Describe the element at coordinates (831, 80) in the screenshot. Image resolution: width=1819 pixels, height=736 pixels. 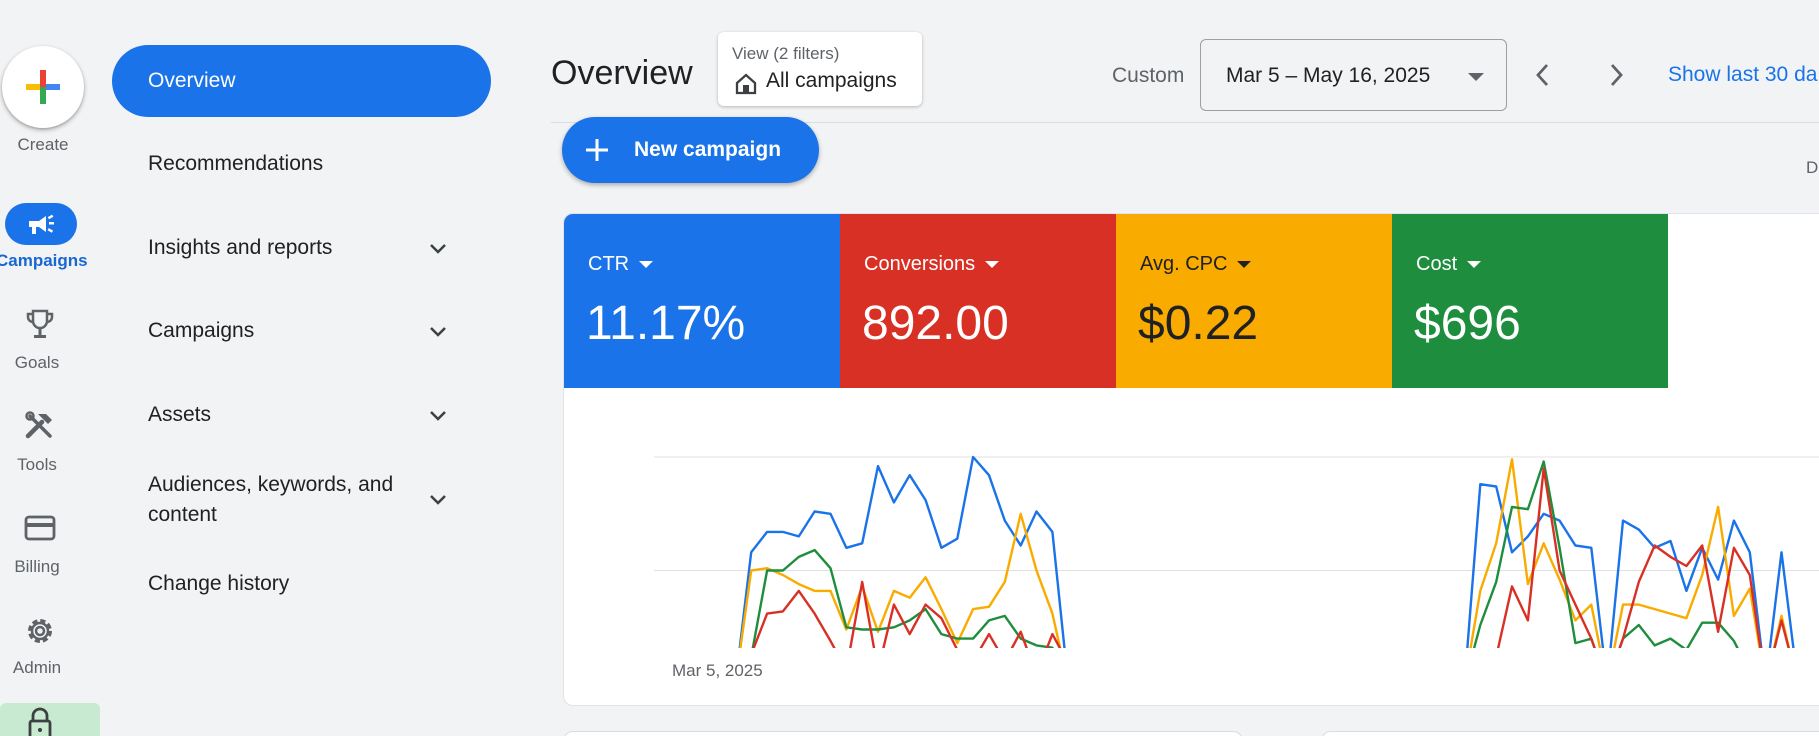
I see `filter-value: All campaigns` at that location.